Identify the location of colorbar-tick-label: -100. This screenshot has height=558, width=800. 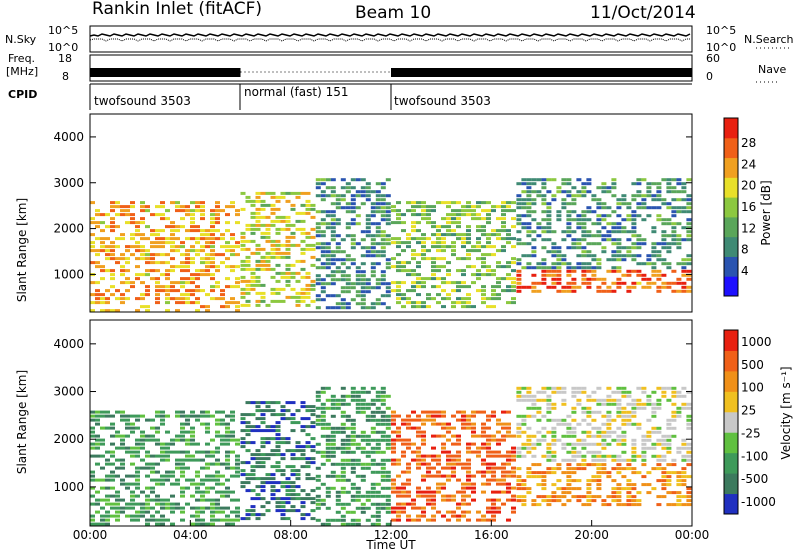
(754, 456).